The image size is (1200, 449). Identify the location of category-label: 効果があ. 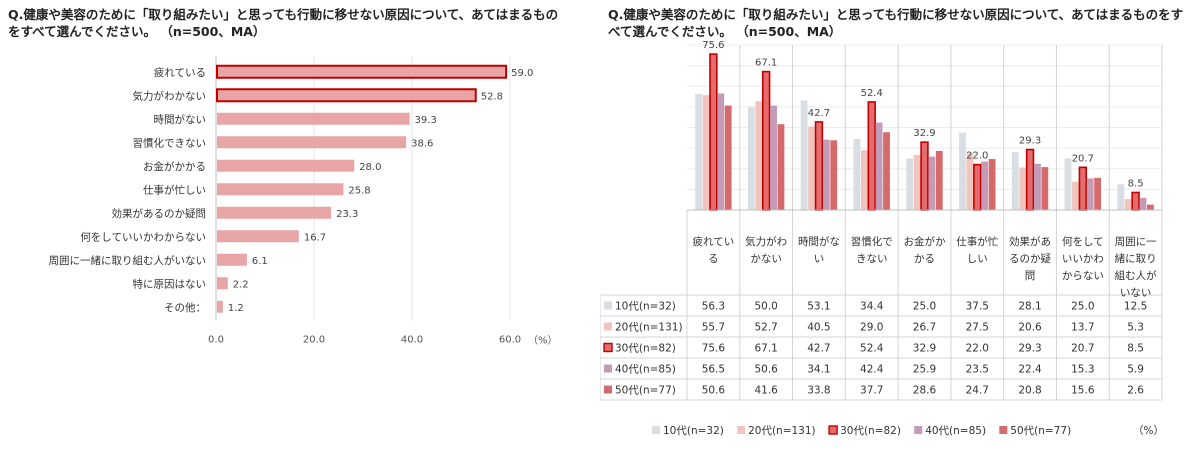
(1030, 241).